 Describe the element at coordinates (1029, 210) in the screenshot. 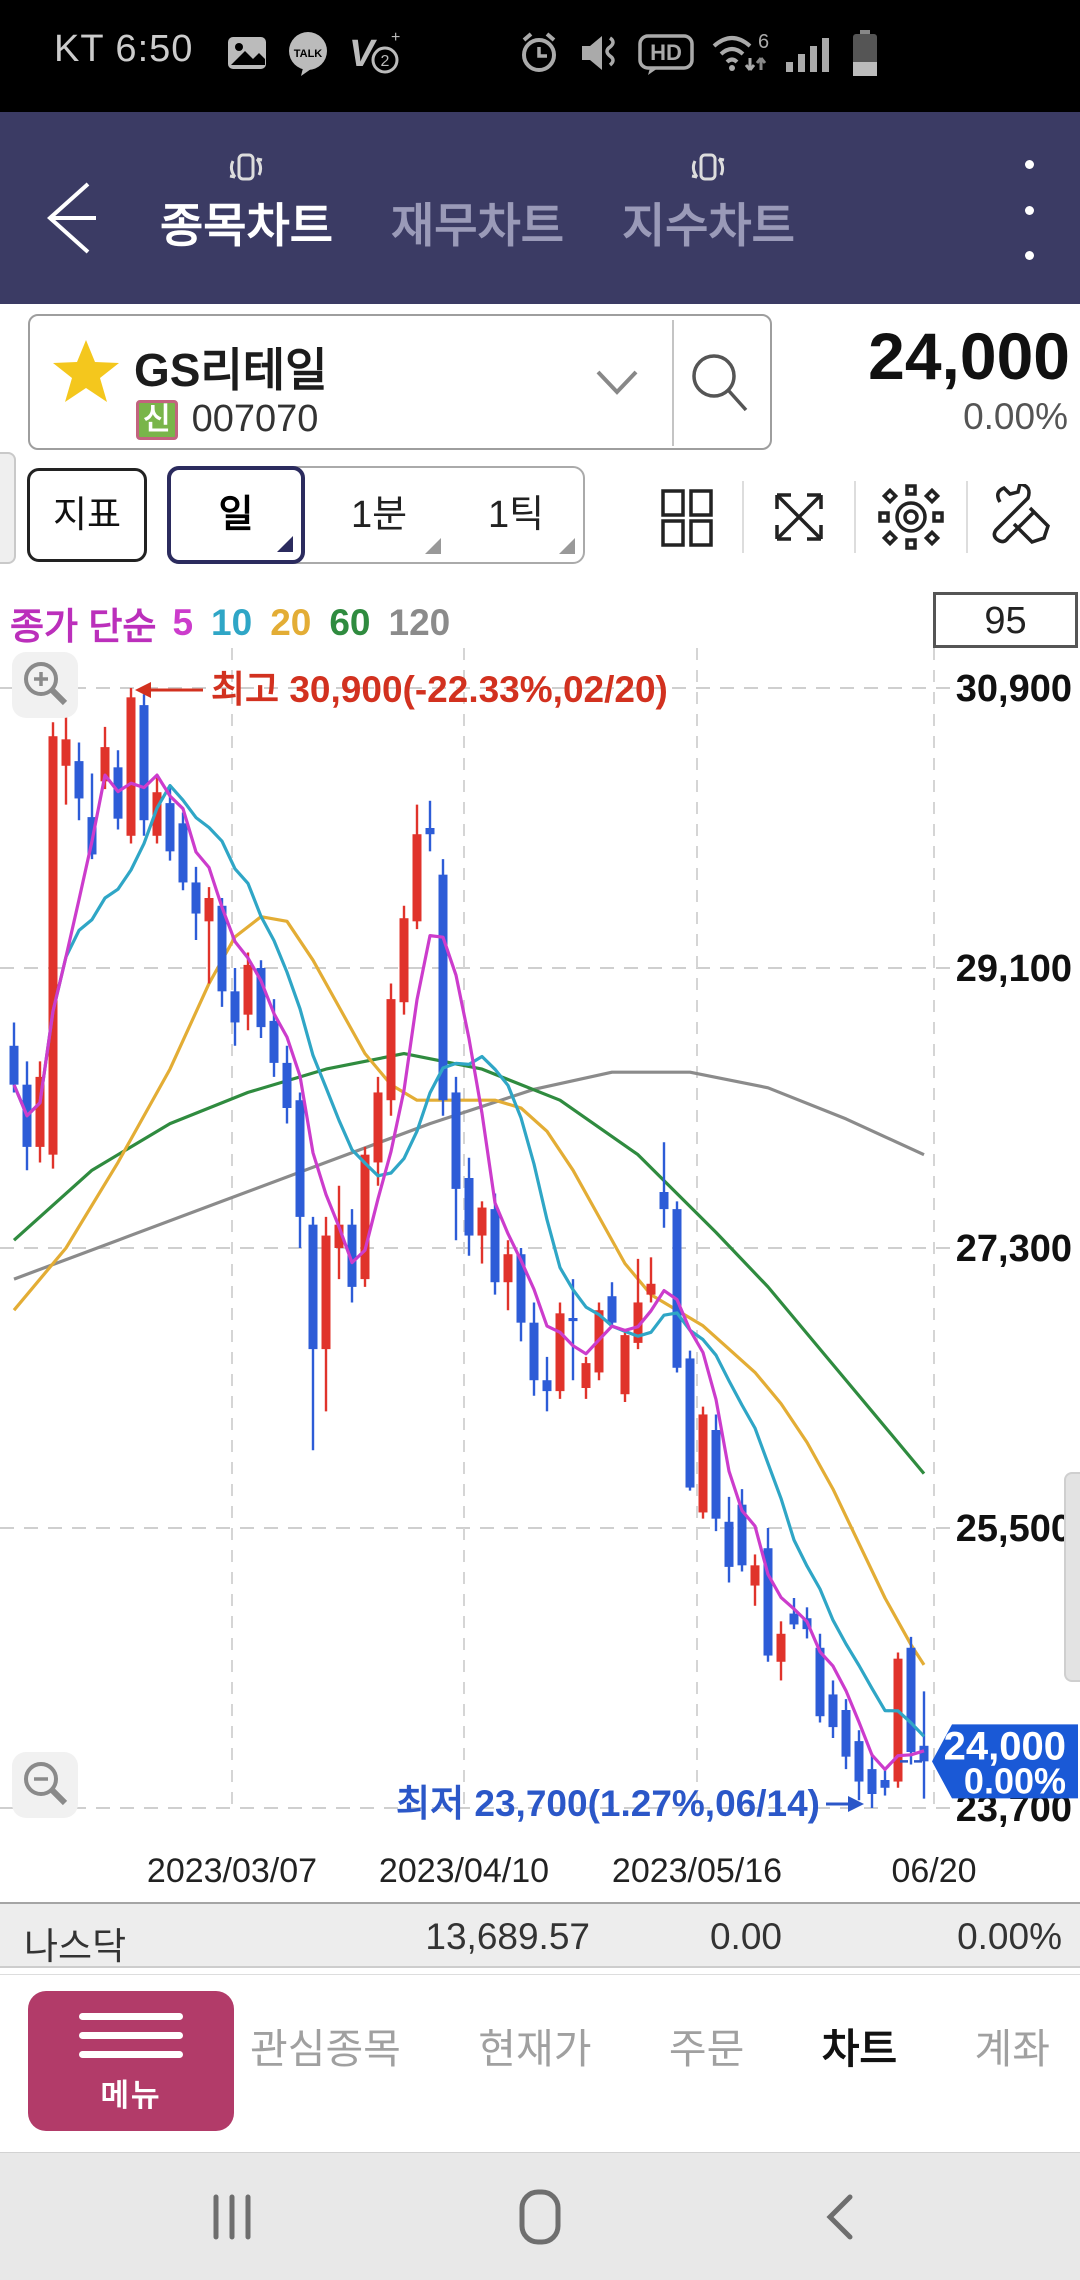

I see `more-menu-icon` at that location.